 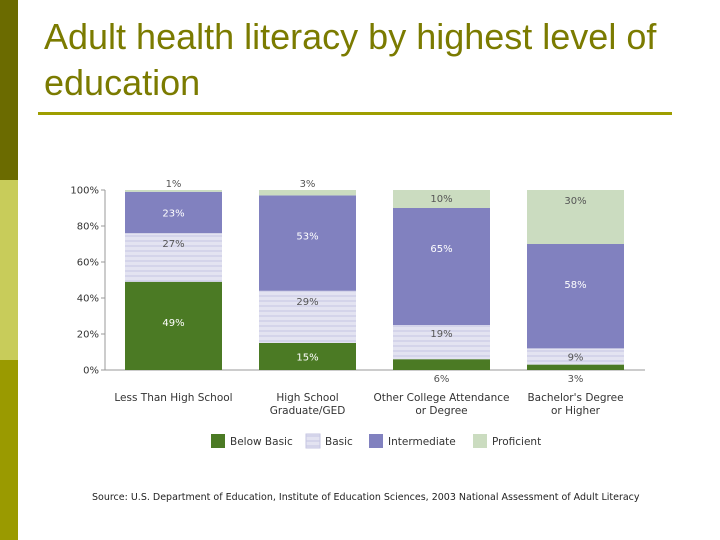 What do you see at coordinates (174, 184) in the screenshot?
I see `data-label-proficient: 1%` at bounding box center [174, 184].